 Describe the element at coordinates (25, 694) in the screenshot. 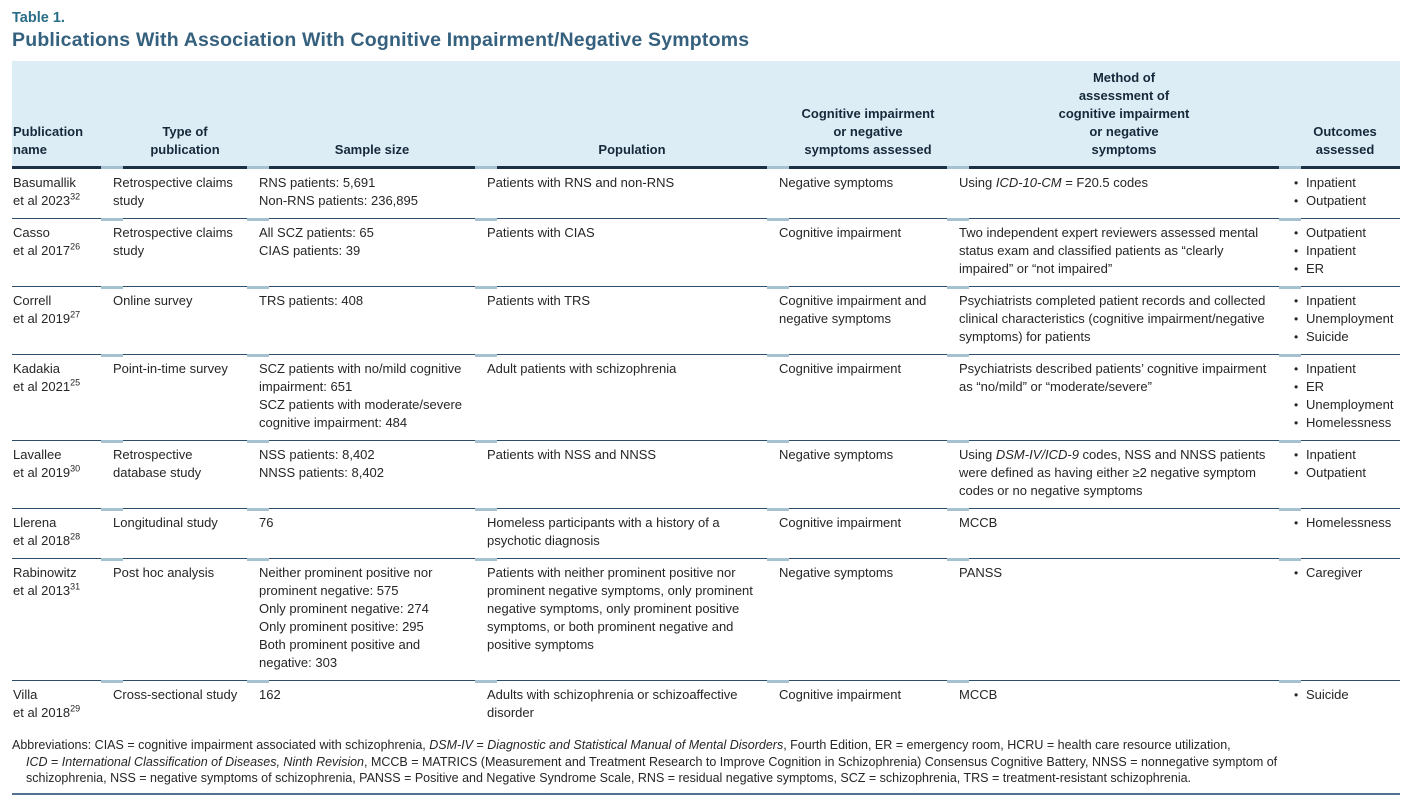

I see `publication-name: Villa` at that location.